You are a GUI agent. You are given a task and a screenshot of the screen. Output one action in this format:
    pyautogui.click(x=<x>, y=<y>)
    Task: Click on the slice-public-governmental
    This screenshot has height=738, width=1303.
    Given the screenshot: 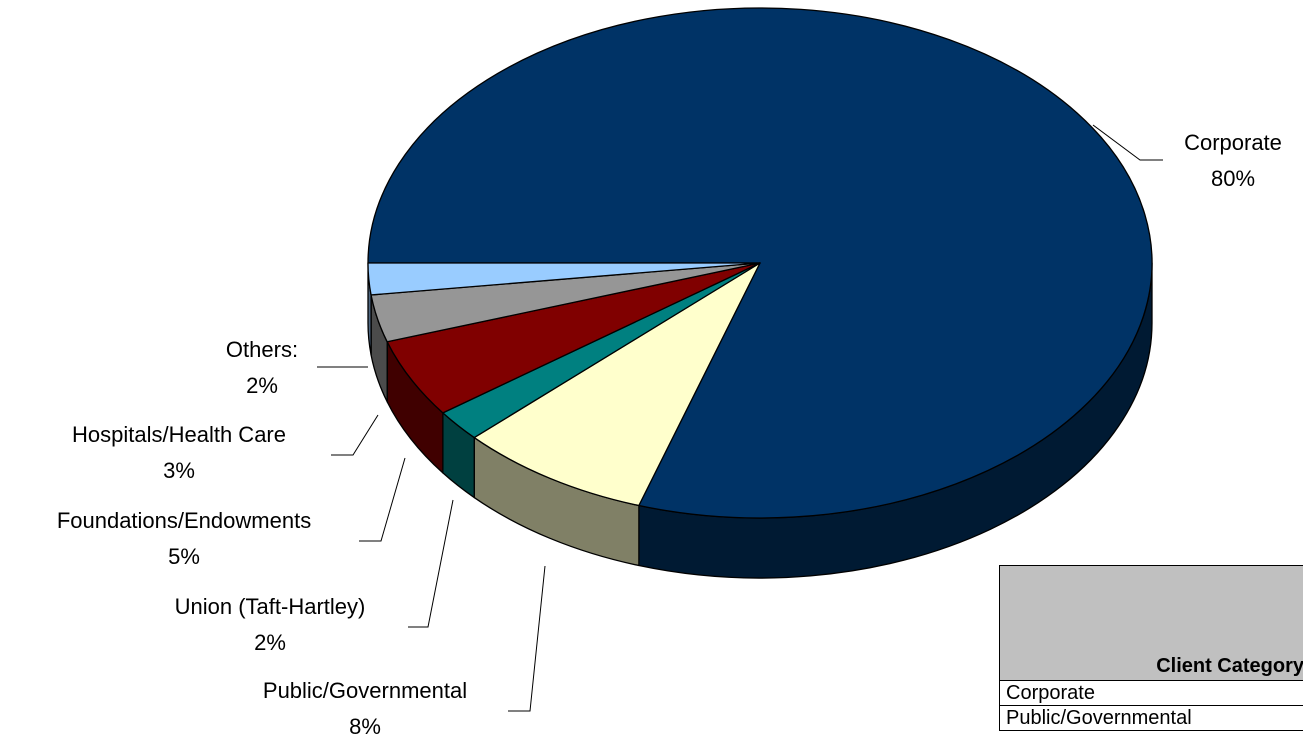 What is the action you would take?
    pyautogui.click(x=617, y=384)
    